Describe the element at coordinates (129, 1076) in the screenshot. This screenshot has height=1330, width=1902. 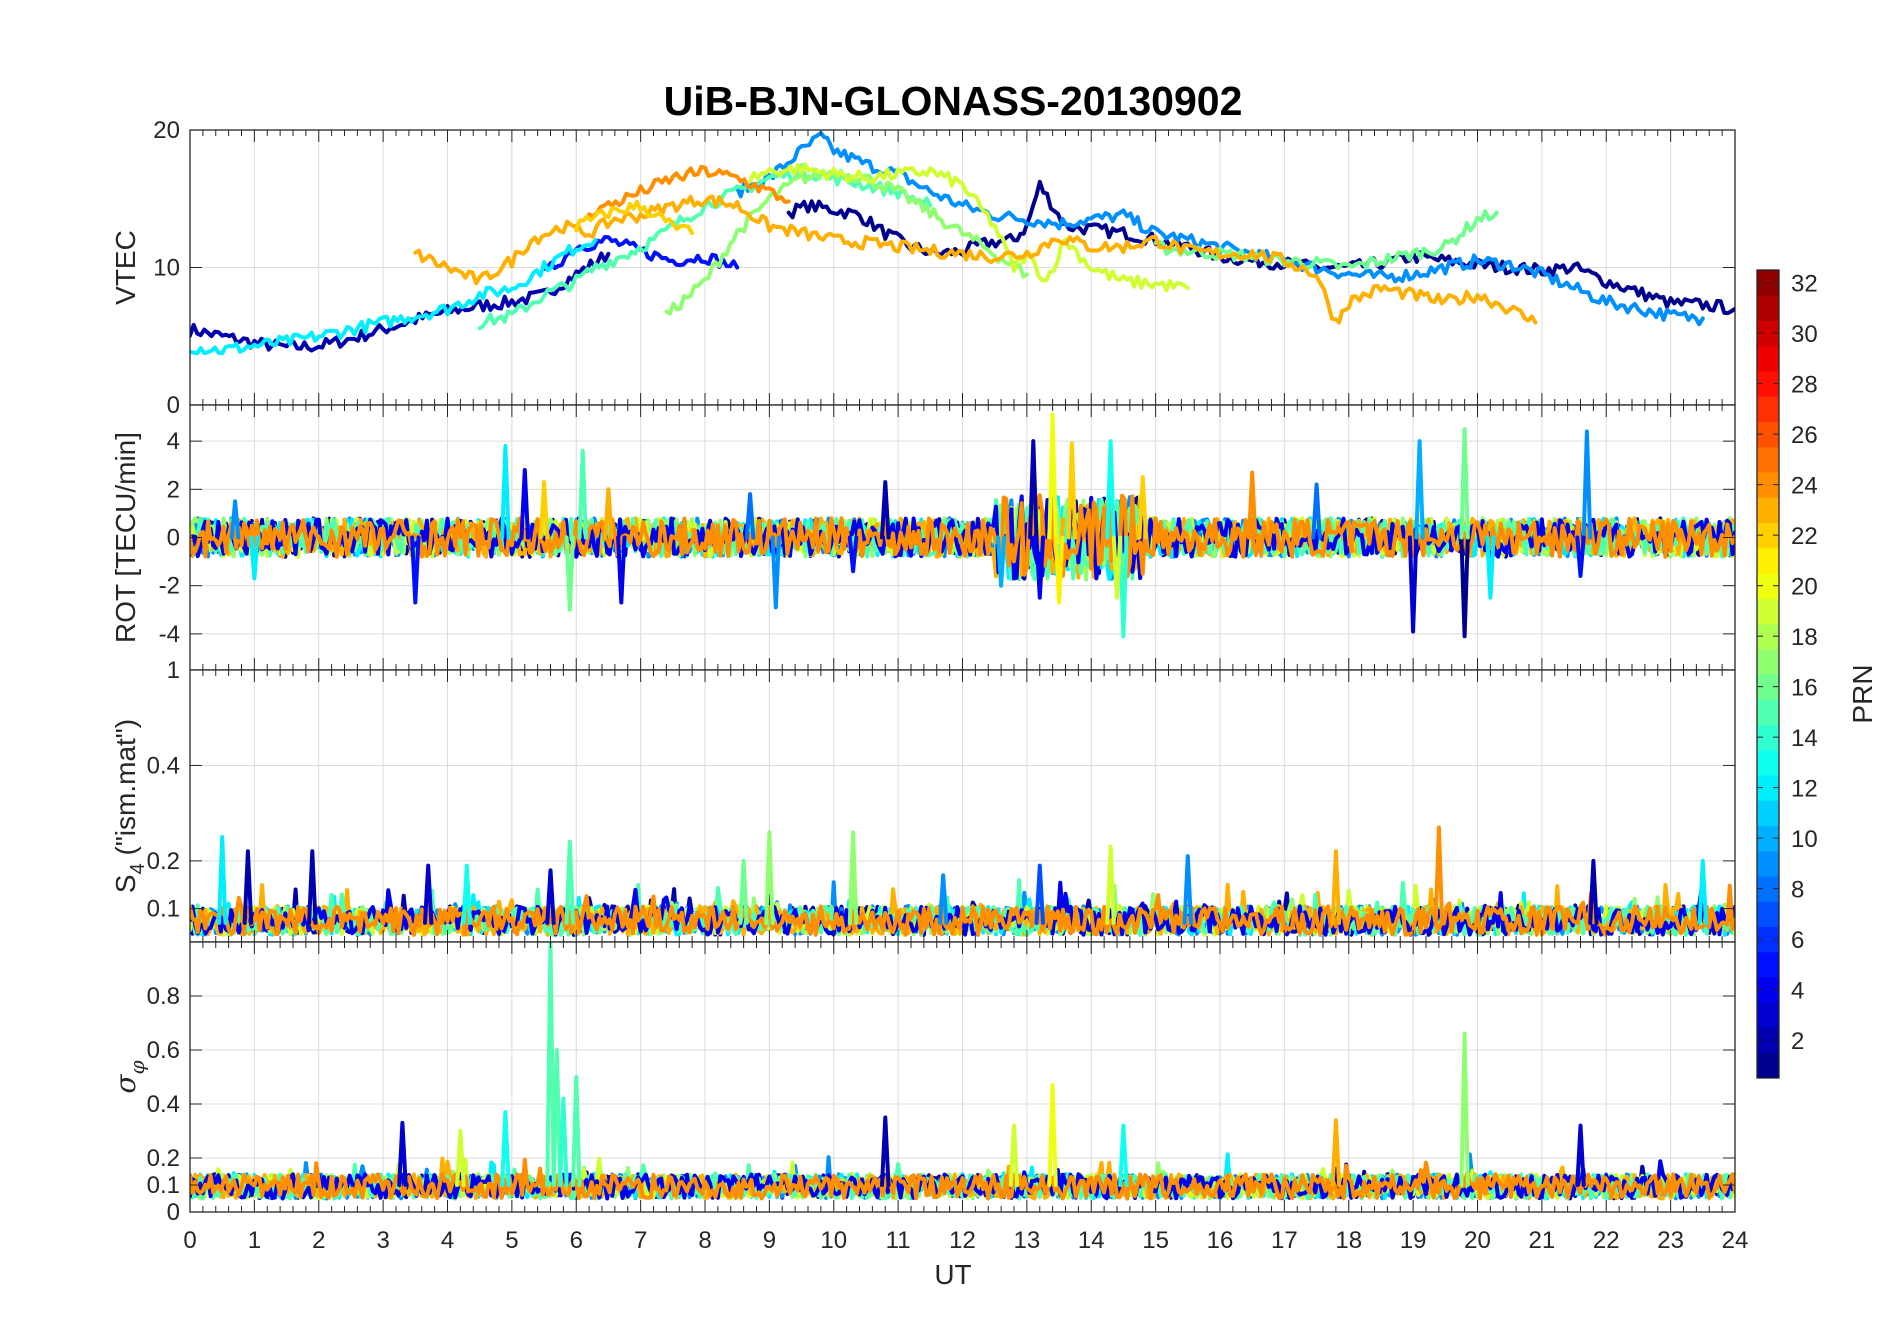
I see `y-axis-label-sigma_phi: σφ` at that location.